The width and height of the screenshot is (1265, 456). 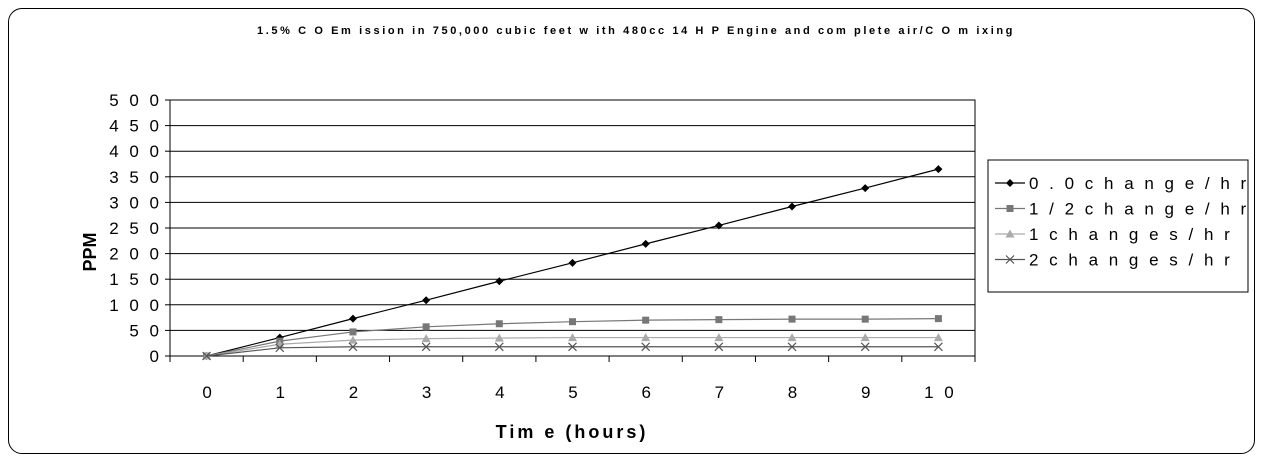 I want to click on legend-item: 0 . 0 c h a n g e / h r, so click(x=1122, y=183).